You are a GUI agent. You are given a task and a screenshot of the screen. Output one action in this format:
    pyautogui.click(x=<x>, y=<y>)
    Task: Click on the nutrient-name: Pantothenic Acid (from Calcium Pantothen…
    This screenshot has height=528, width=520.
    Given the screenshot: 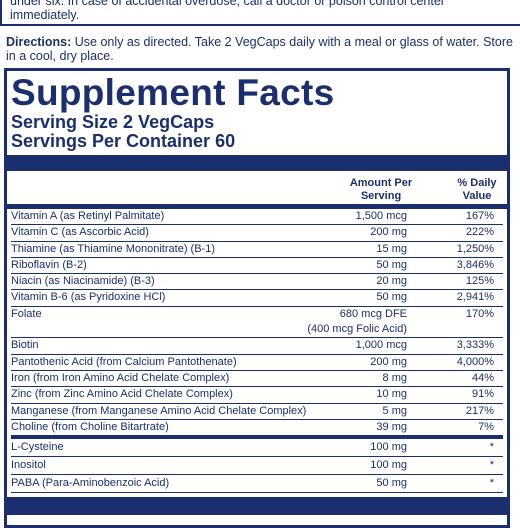 What is the action you would take?
    pyautogui.click(x=124, y=361)
    